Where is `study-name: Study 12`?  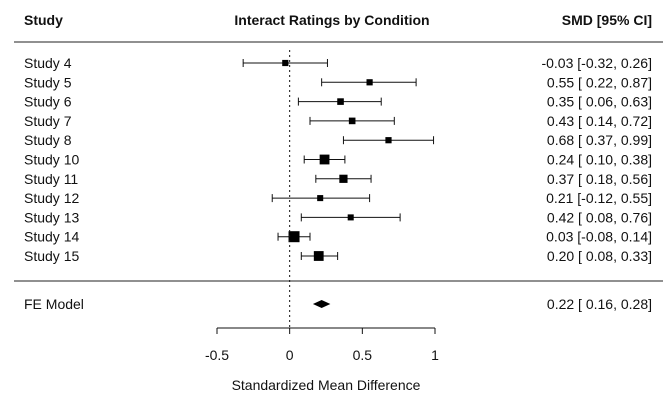 study-name: Study 12 is located at coordinates (51, 198).